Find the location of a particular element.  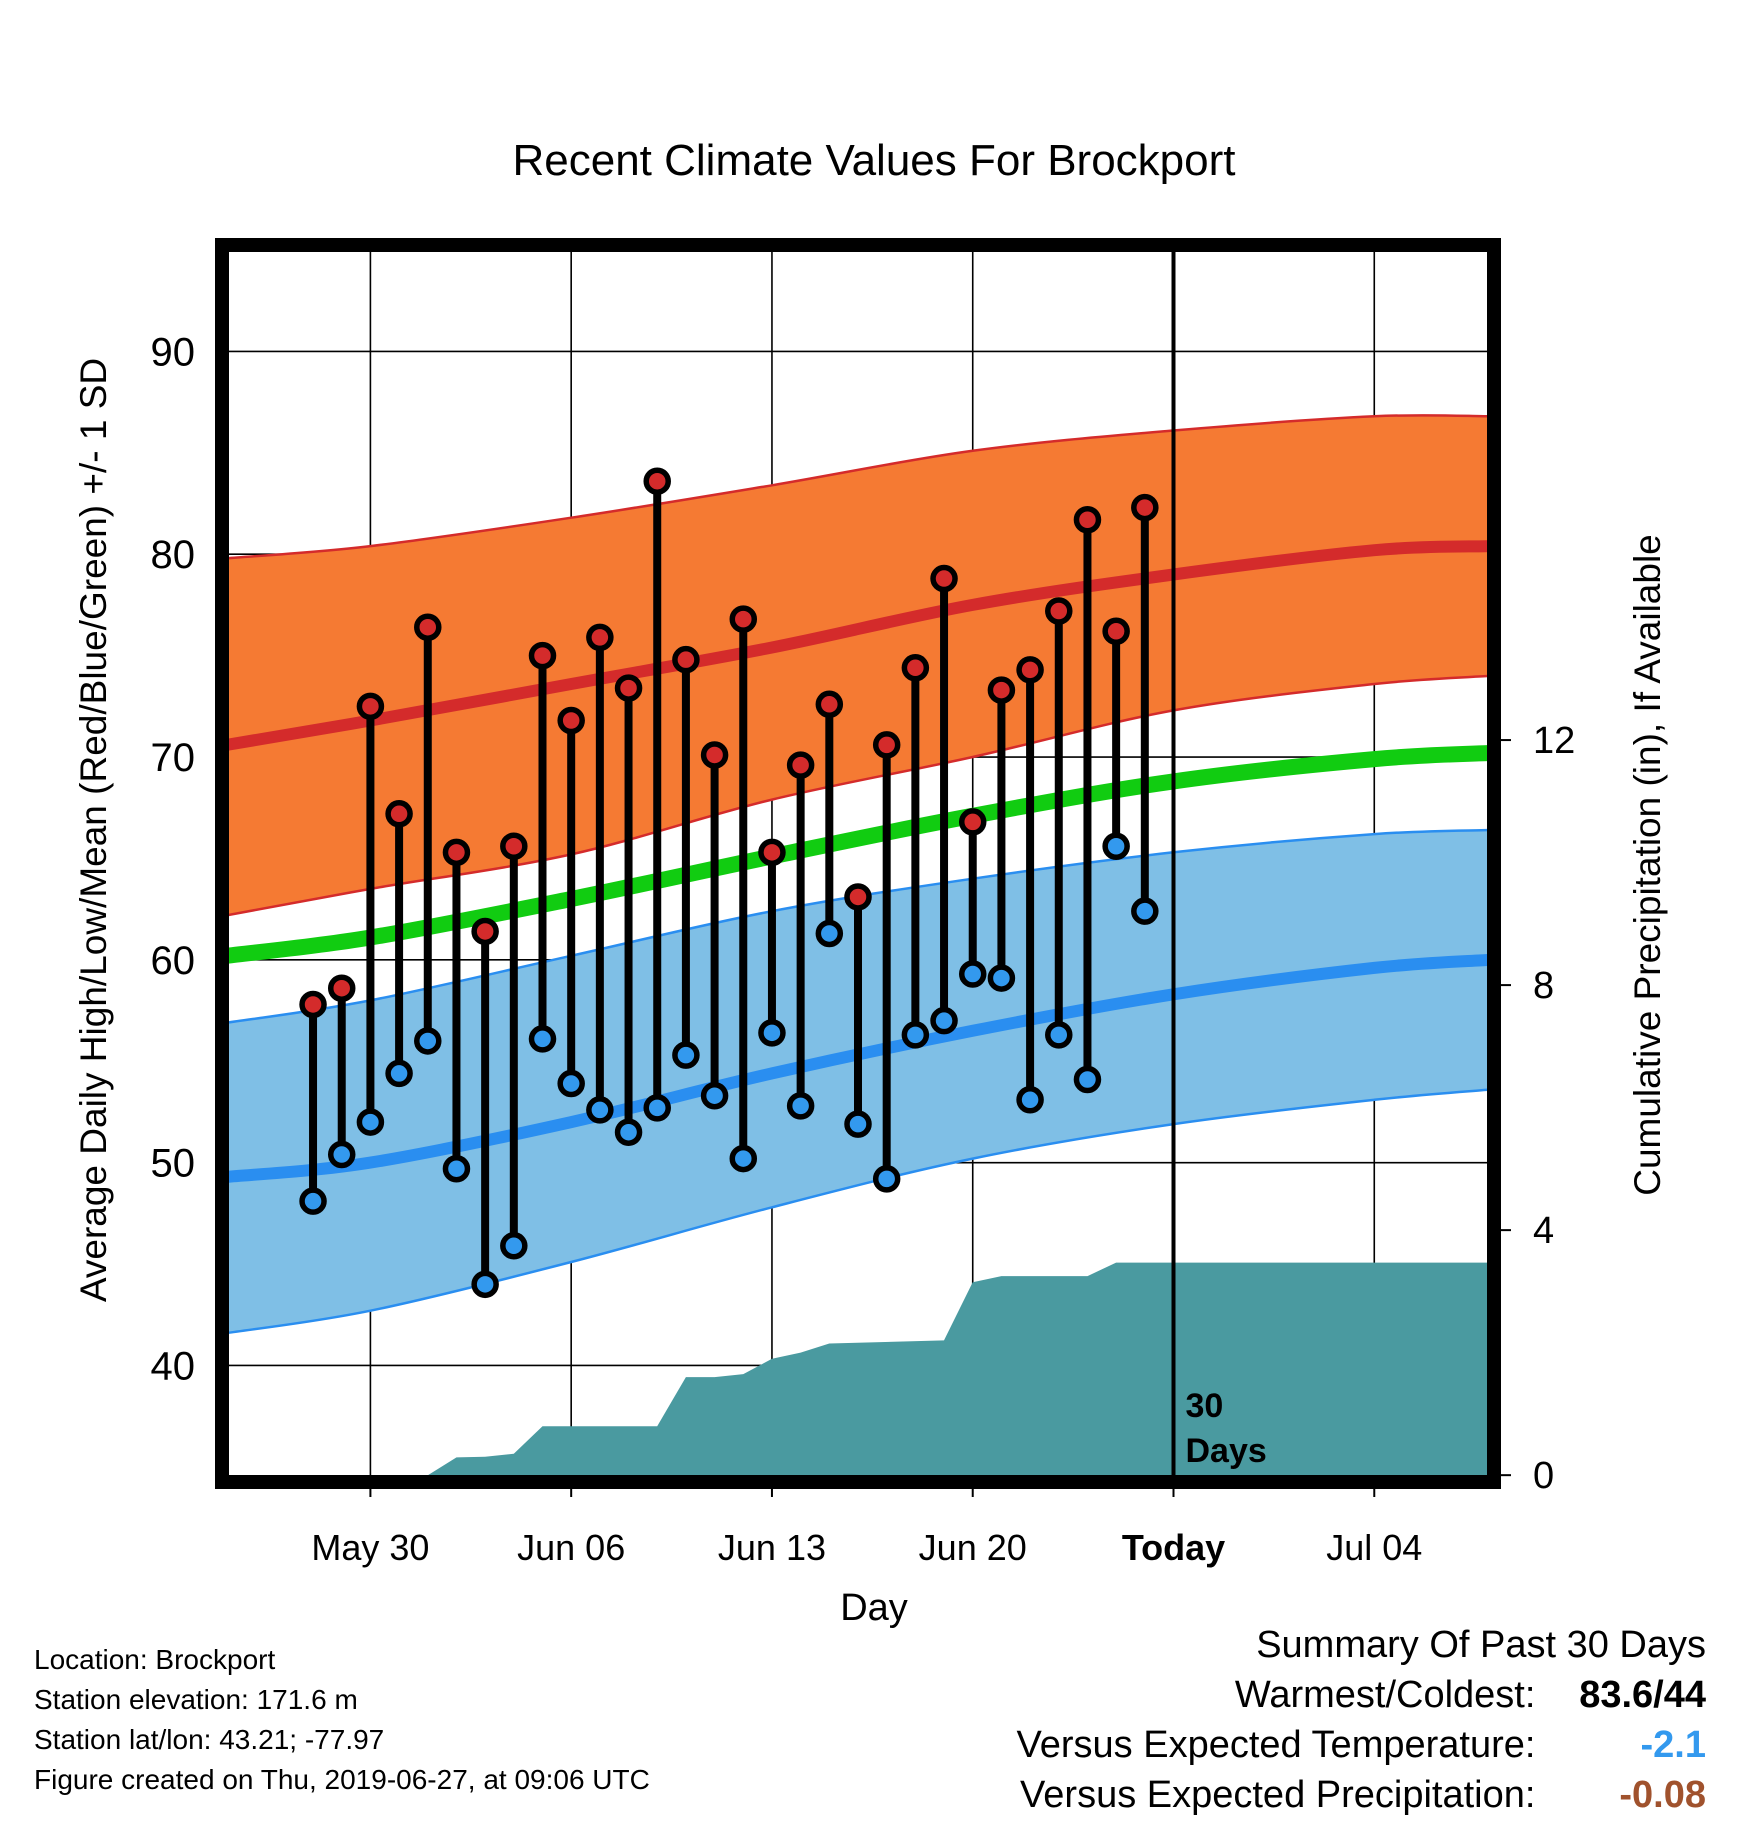

high-plus-sd-line is located at coordinates (858, 486).